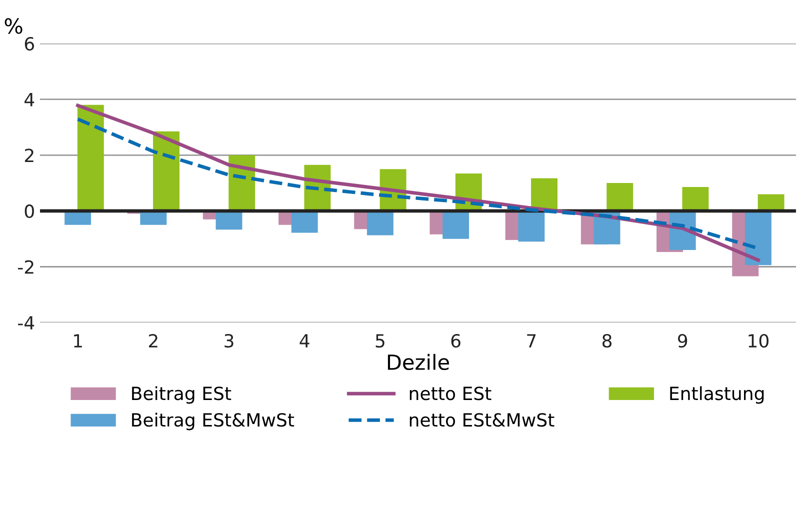 Image resolution: width=800 pixels, height=512 pixels. What do you see at coordinates (418, 362) in the screenshot?
I see `x-axis-title: Dezile` at bounding box center [418, 362].